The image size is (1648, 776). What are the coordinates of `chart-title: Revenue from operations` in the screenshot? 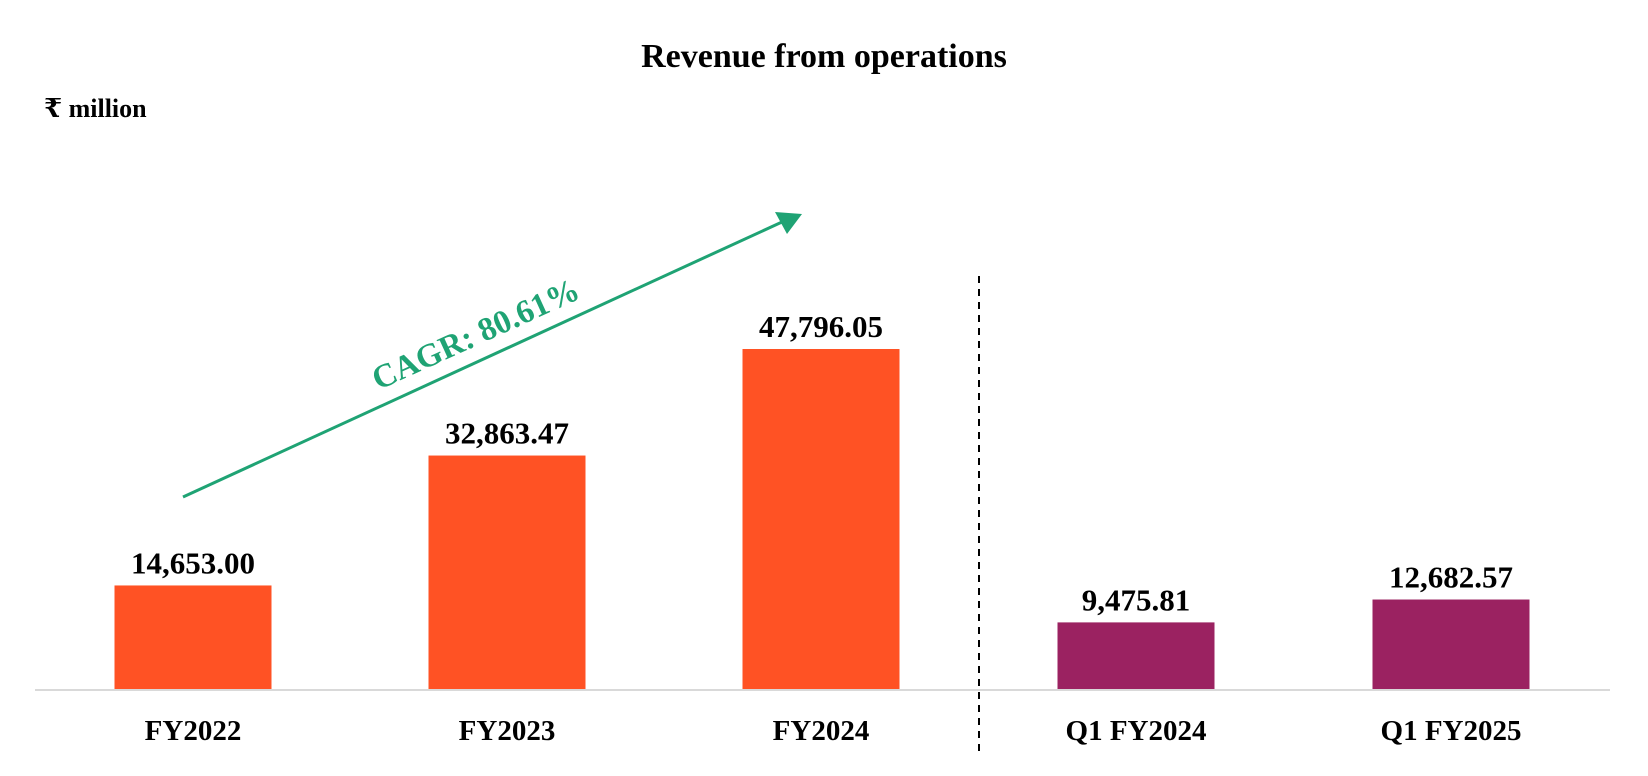 It's located at (824, 56).